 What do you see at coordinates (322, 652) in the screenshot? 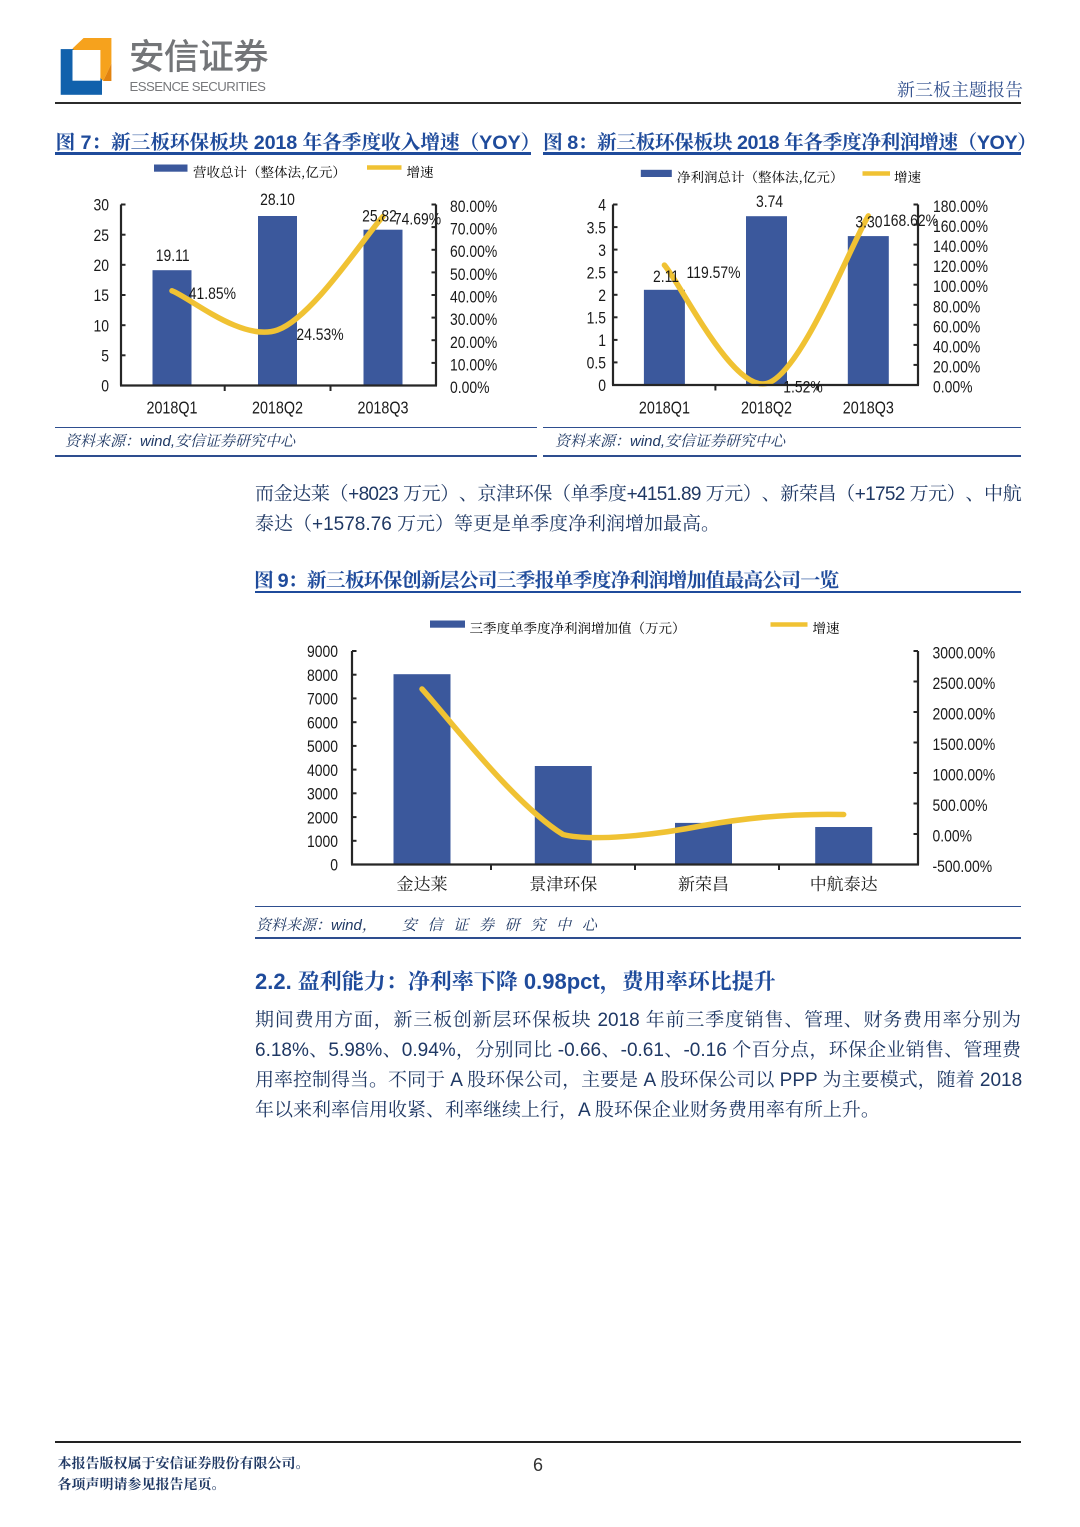
I see `svg-text: 9000` at bounding box center [322, 652].